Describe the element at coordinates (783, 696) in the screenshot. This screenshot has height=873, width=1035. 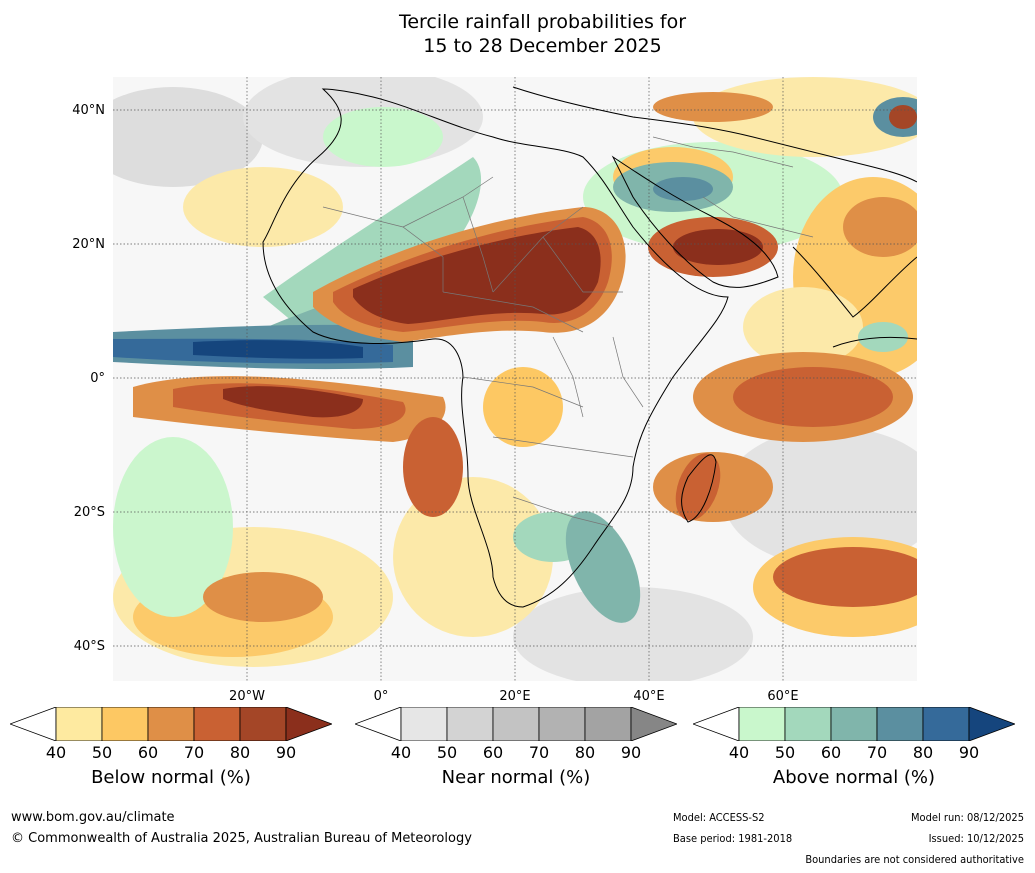
I see `lon-label-60e: 60°E` at that location.